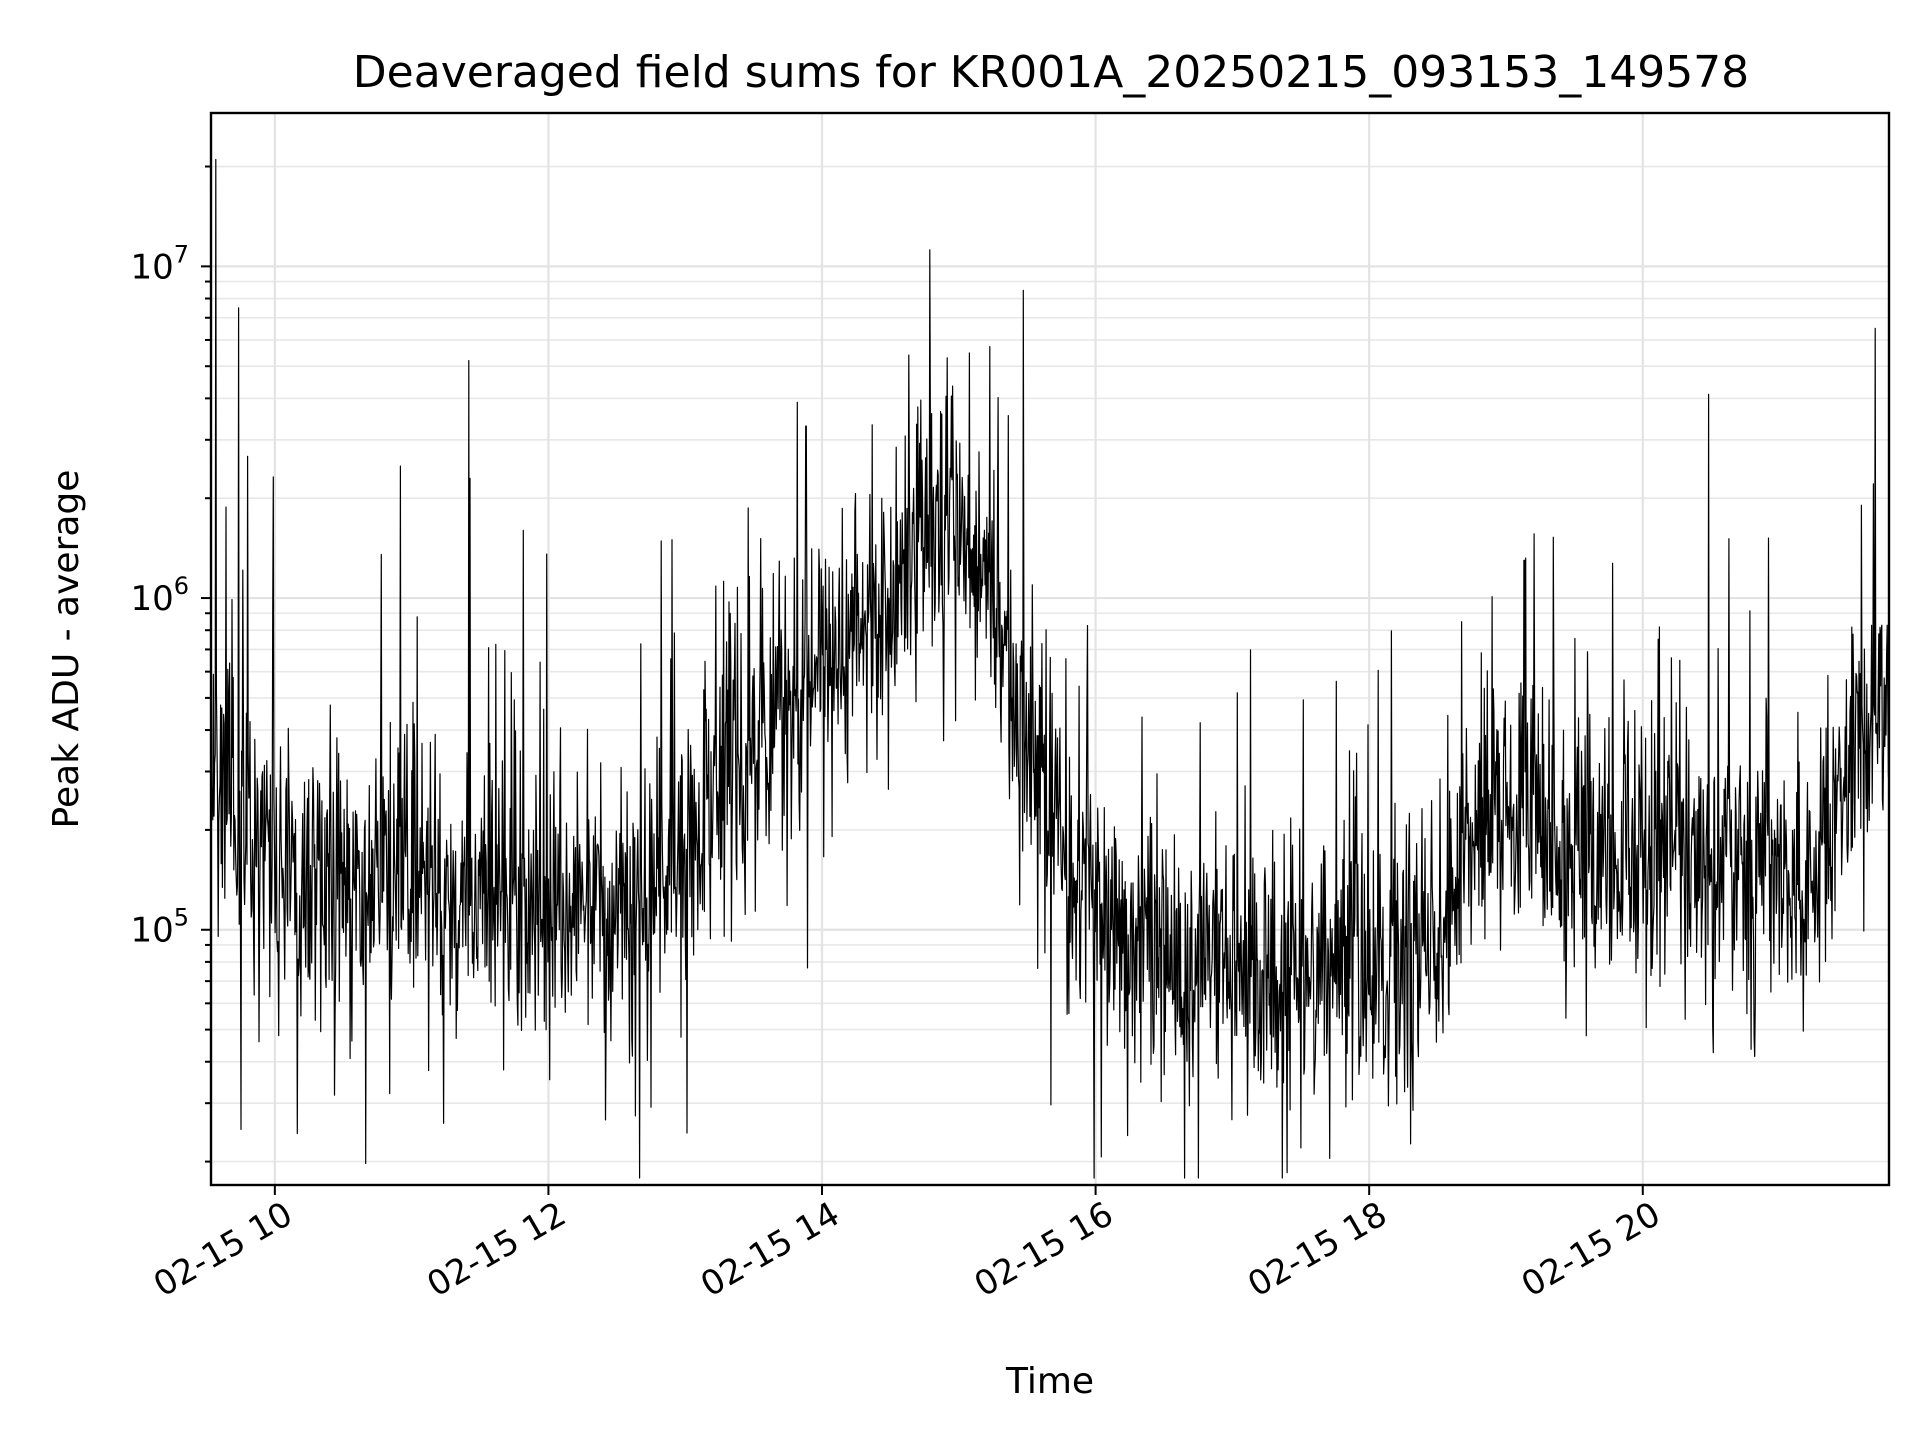 The height and width of the screenshot is (1440, 1920). Describe the element at coordinates (66, 649) in the screenshot. I see `y-axis-label: Peak ADU - average` at that location.